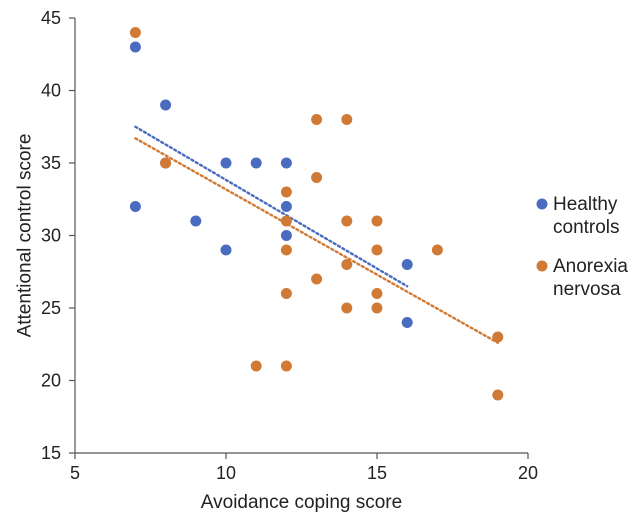  I want to click on y-tick-label: 45, so click(51, 18).